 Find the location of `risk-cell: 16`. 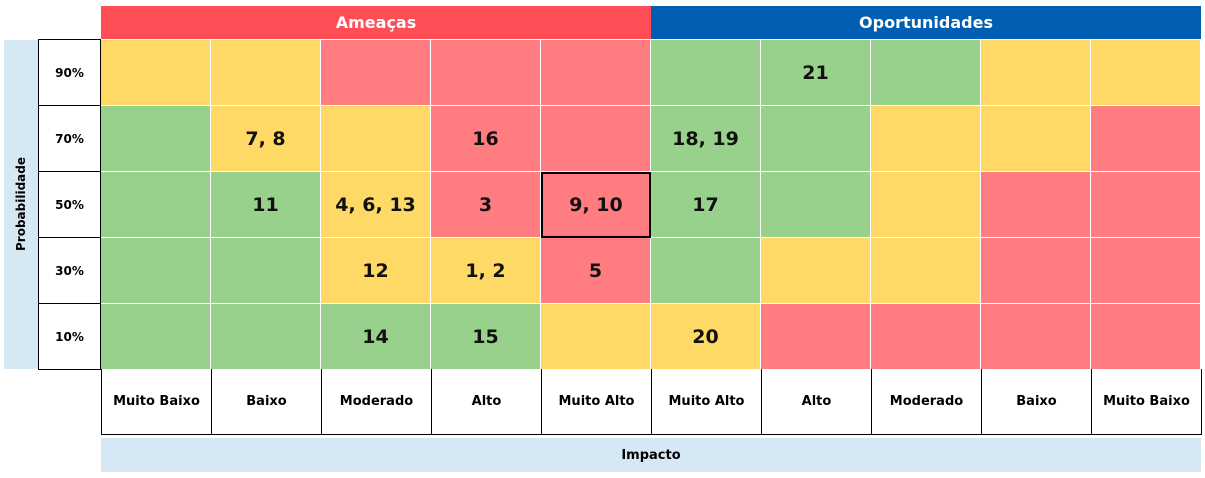

risk-cell: 16 is located at coordinates (486, 139).